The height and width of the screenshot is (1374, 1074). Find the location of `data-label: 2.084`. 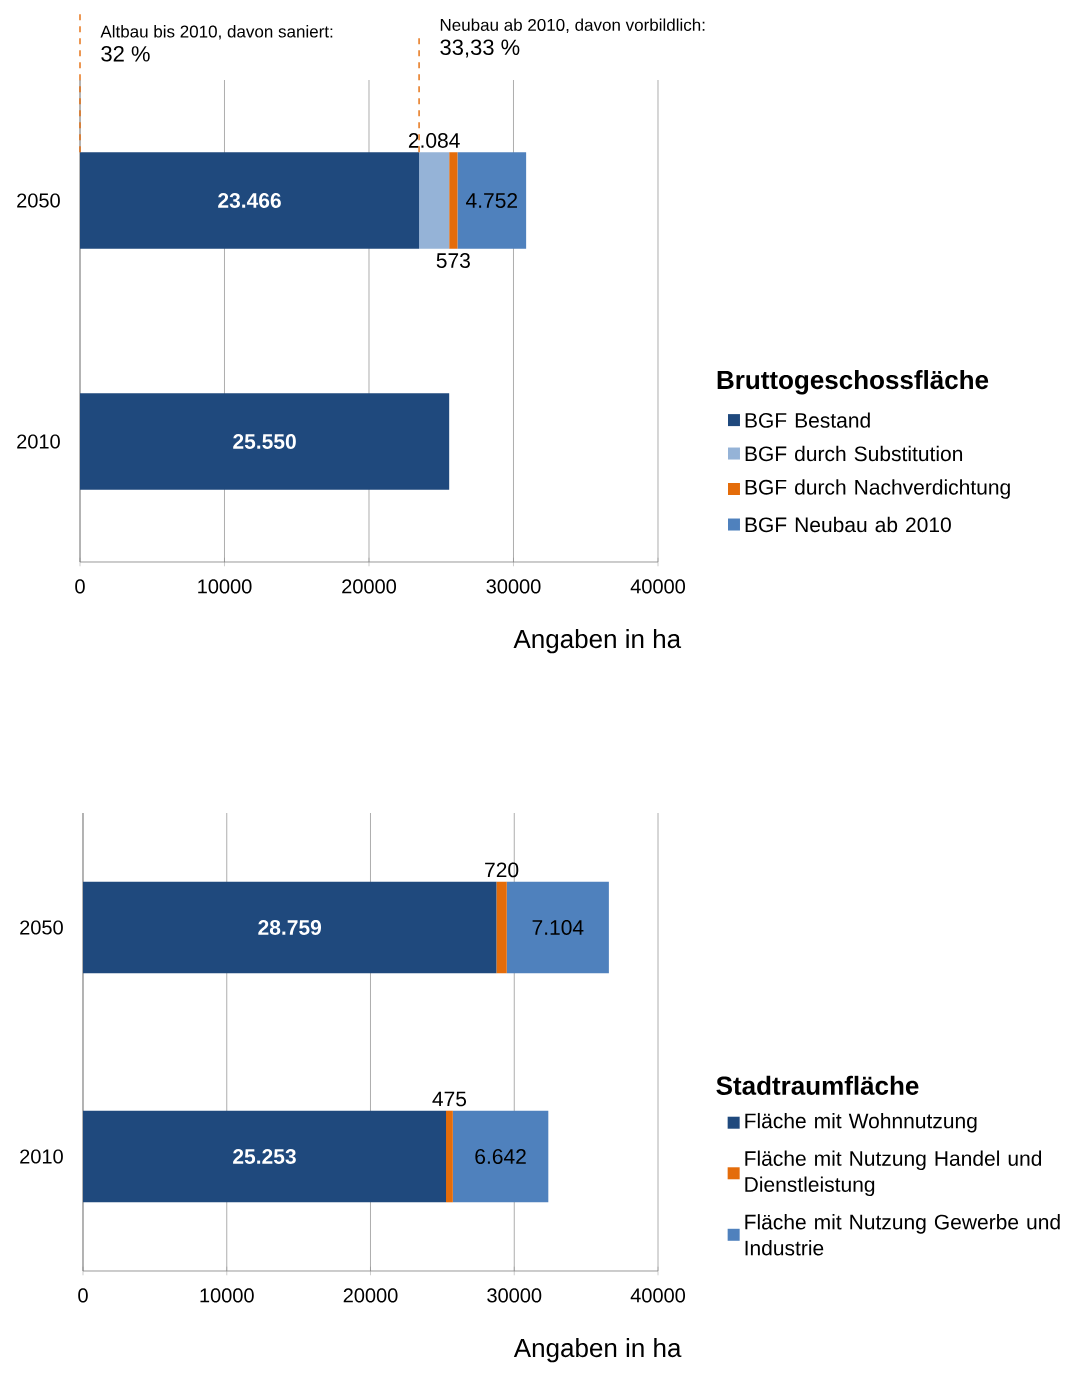

data-label: 2.084 is located at coordinates (434, 140).